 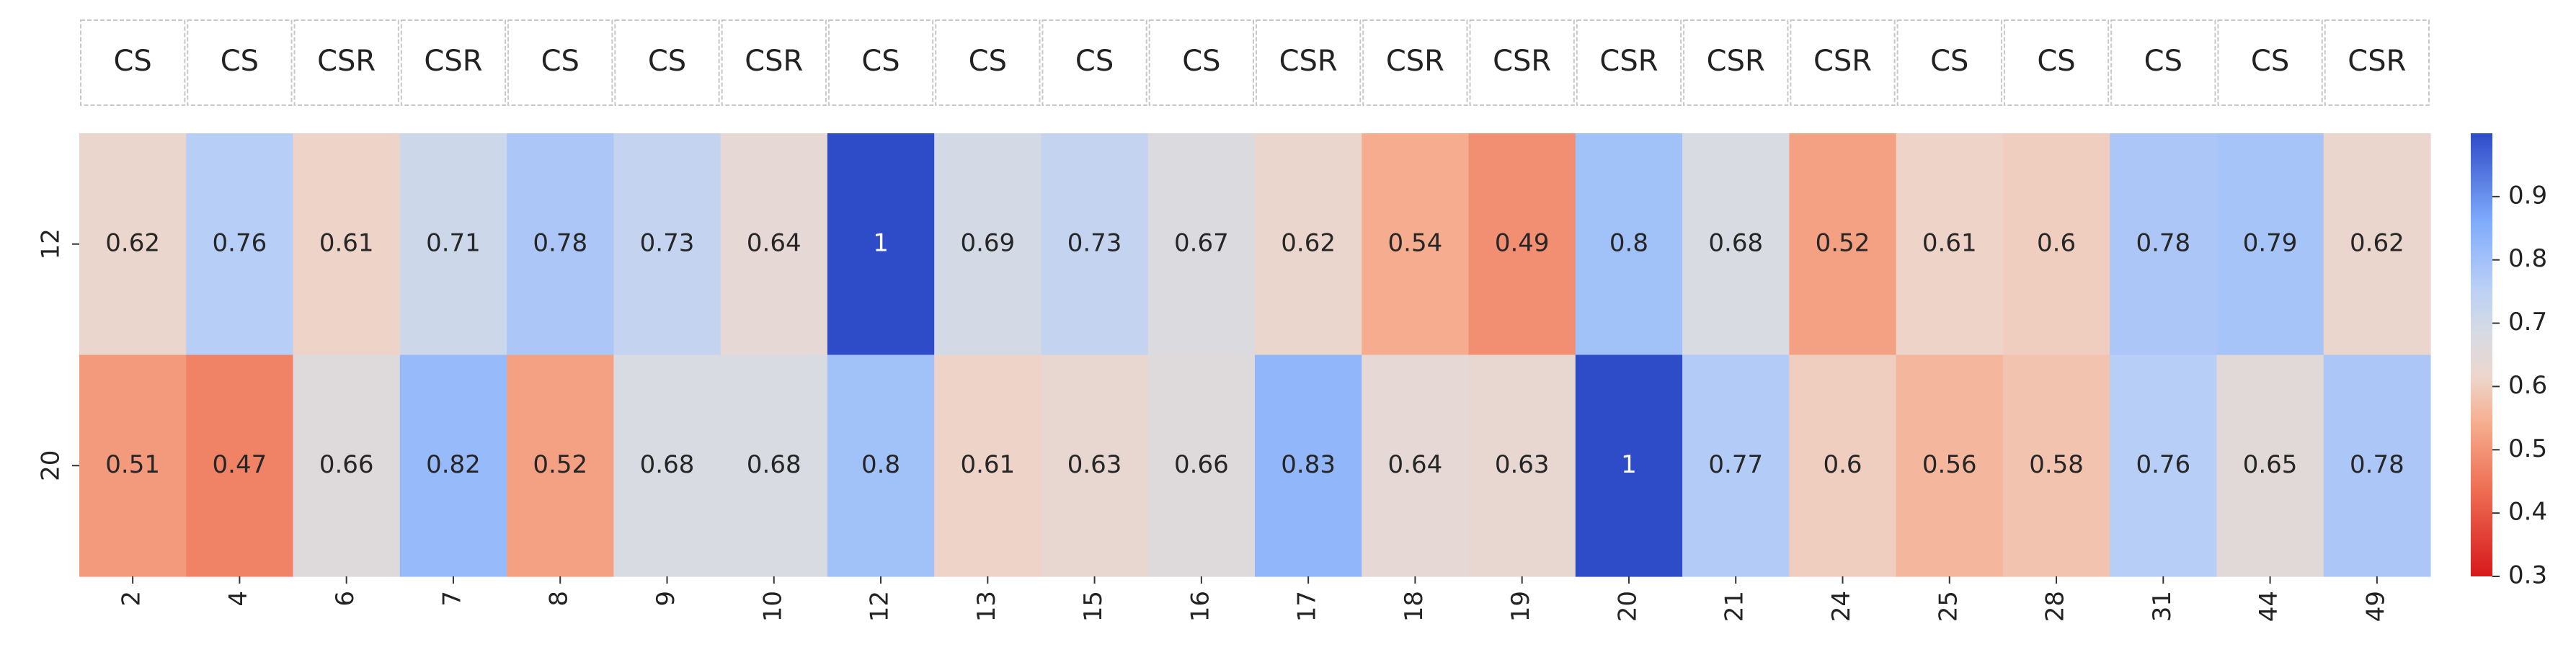 What do you see at coordinates (2162, 606) in the screenshot?
I see `column-tick-label: 31` at bounding box center [2162, 606].